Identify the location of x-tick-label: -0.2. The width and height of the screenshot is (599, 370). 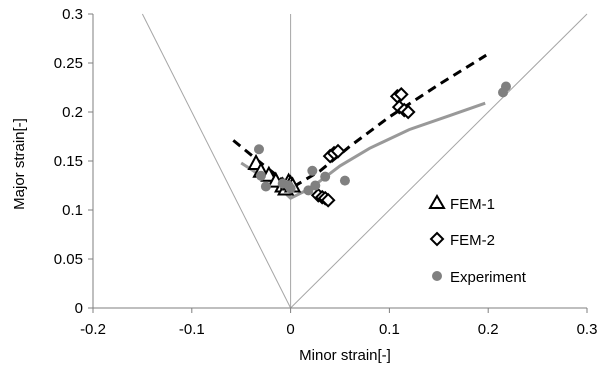
(93, 329).